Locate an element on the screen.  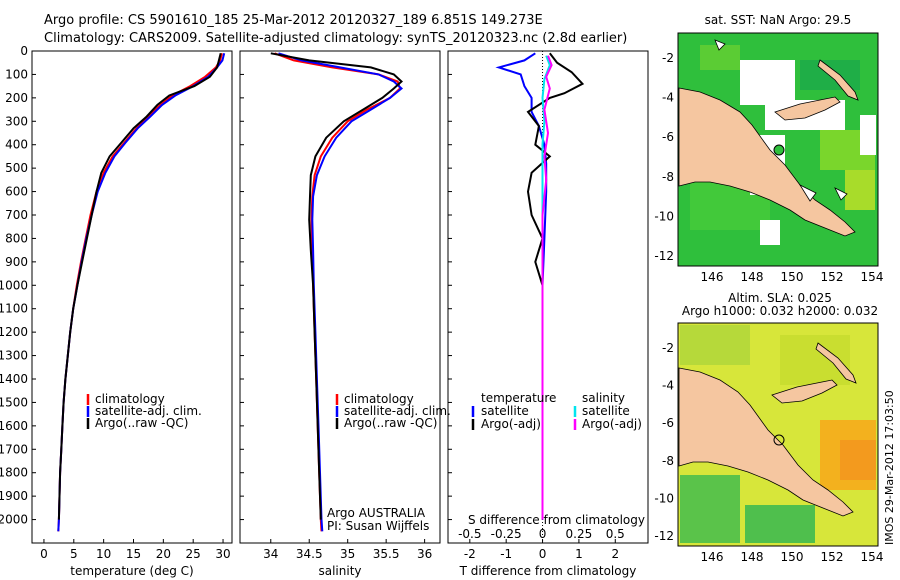
sla-map-title-1: Altim. SLA: 0.025 is located at coordinates (780, 298).